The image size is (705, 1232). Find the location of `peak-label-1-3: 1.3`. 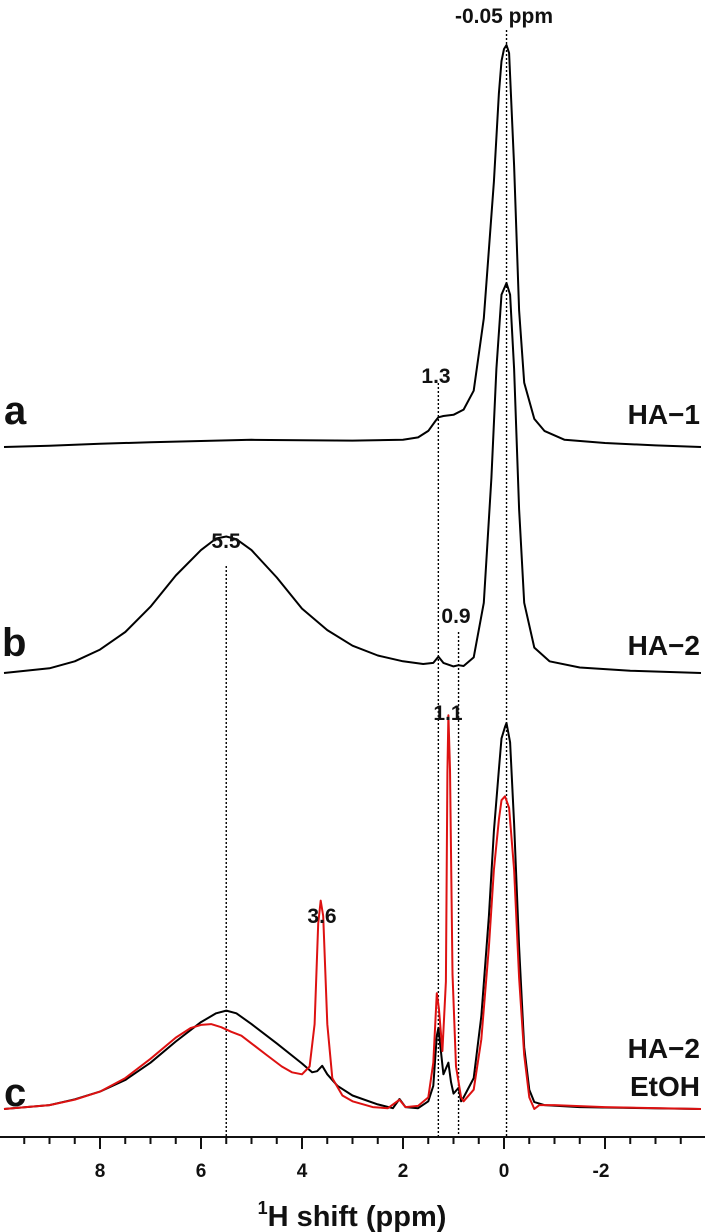

peak-label-1-3: 1.3 is located at coordinates (435, 376).